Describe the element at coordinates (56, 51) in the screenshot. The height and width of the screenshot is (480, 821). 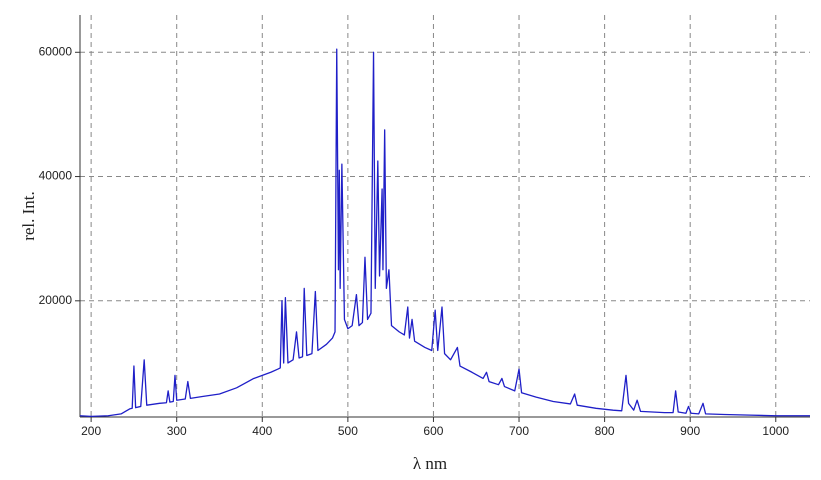
I see `y-tick-label: 60000` at that location.